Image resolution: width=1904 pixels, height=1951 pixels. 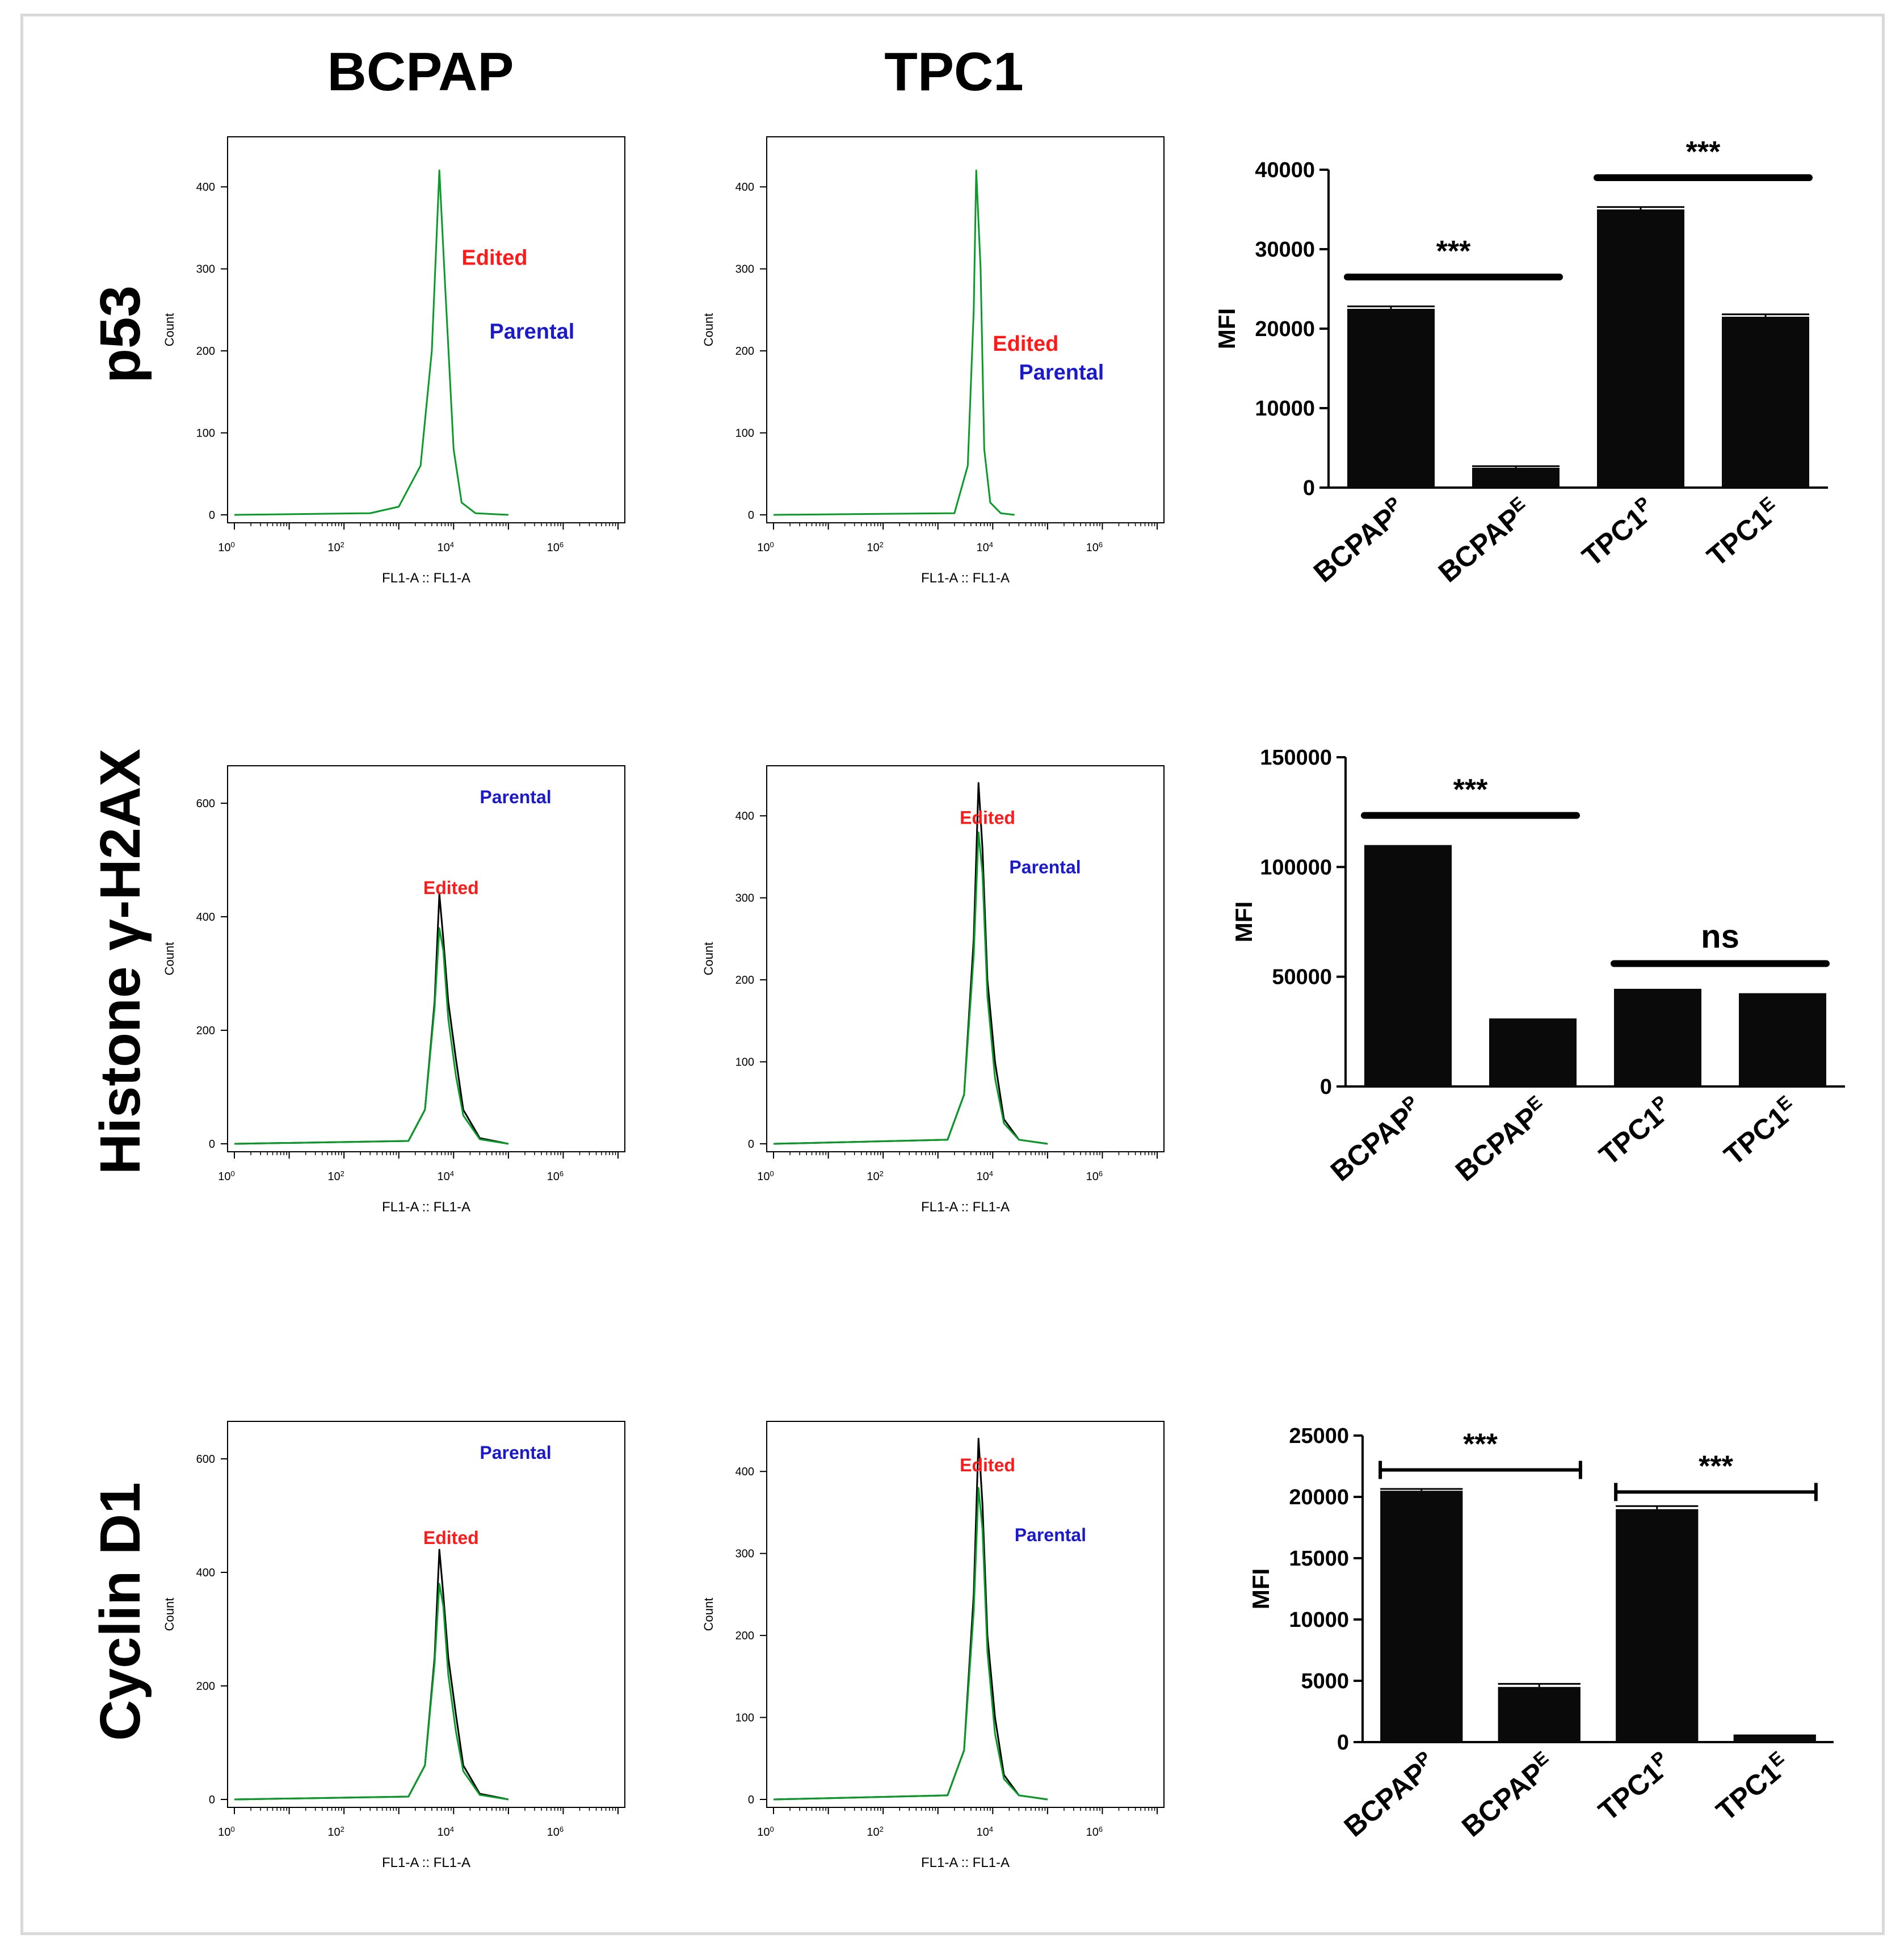 I want to click on y-tick-label: 10000, so click(x=1319, y=1620).